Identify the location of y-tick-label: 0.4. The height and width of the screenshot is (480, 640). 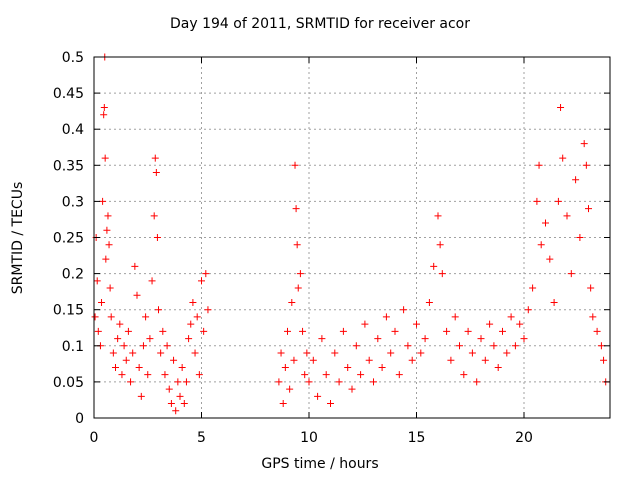
(73, 130).